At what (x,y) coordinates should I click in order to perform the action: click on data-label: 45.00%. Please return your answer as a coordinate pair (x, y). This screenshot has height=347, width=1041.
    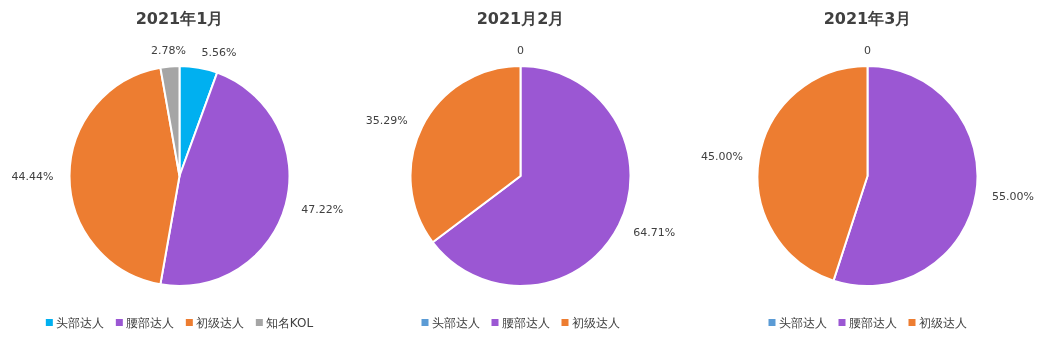
    Looking at the image, I should click on (722, 157).